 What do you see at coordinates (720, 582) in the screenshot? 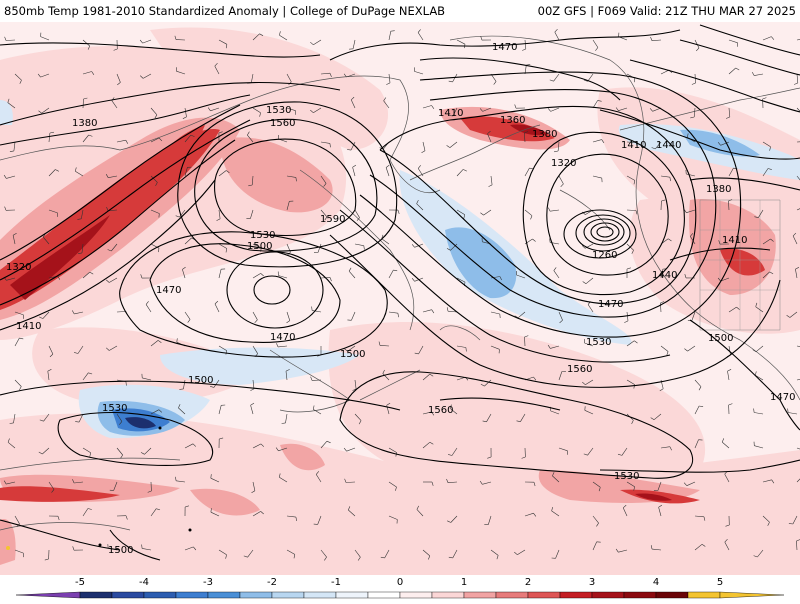
I see `colorbar-tick-label: 5` at bounding box center [720, 582].